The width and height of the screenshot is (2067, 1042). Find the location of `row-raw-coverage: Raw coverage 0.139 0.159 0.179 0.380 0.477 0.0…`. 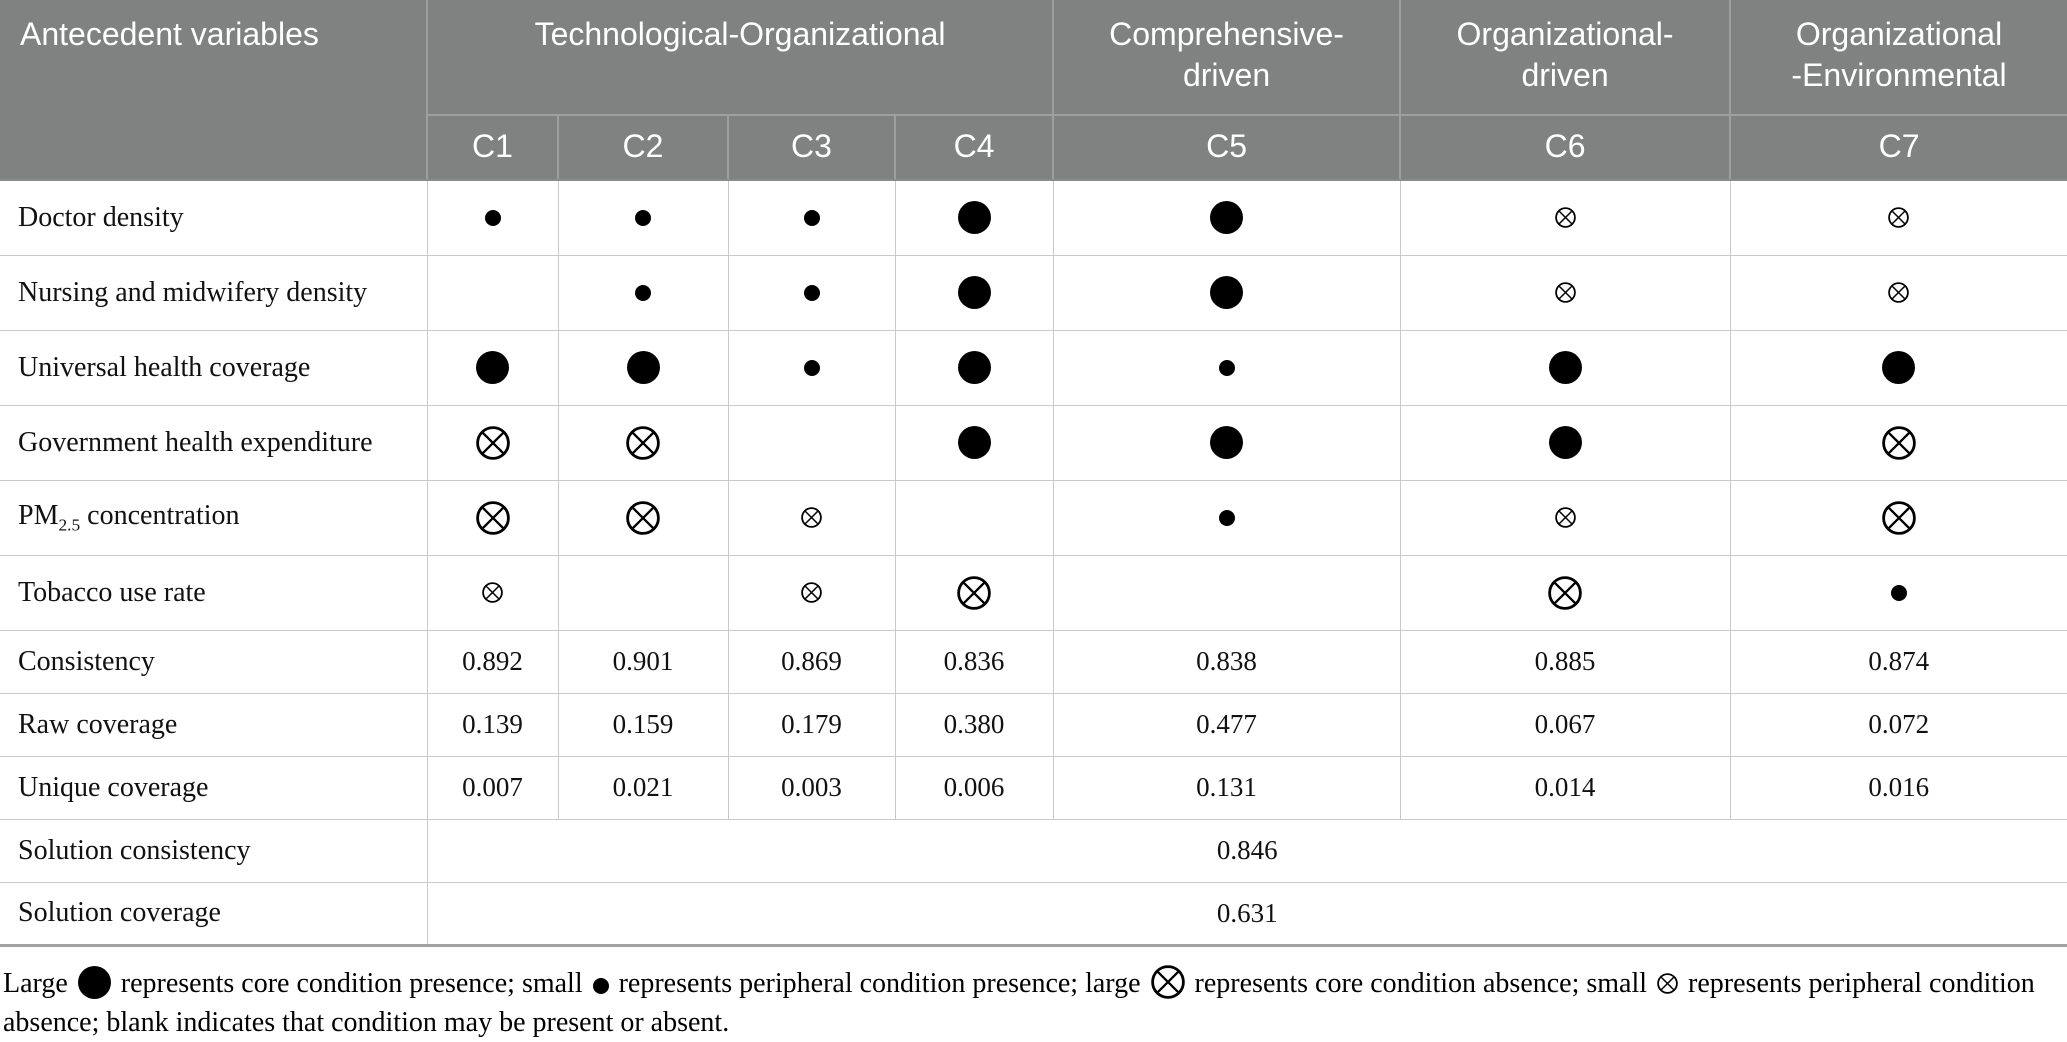

row-raw-coverage: Raw coverage 0.139 0.159 0.179 0.380 0.477 0.0… is located at coordinates (1033, 725).